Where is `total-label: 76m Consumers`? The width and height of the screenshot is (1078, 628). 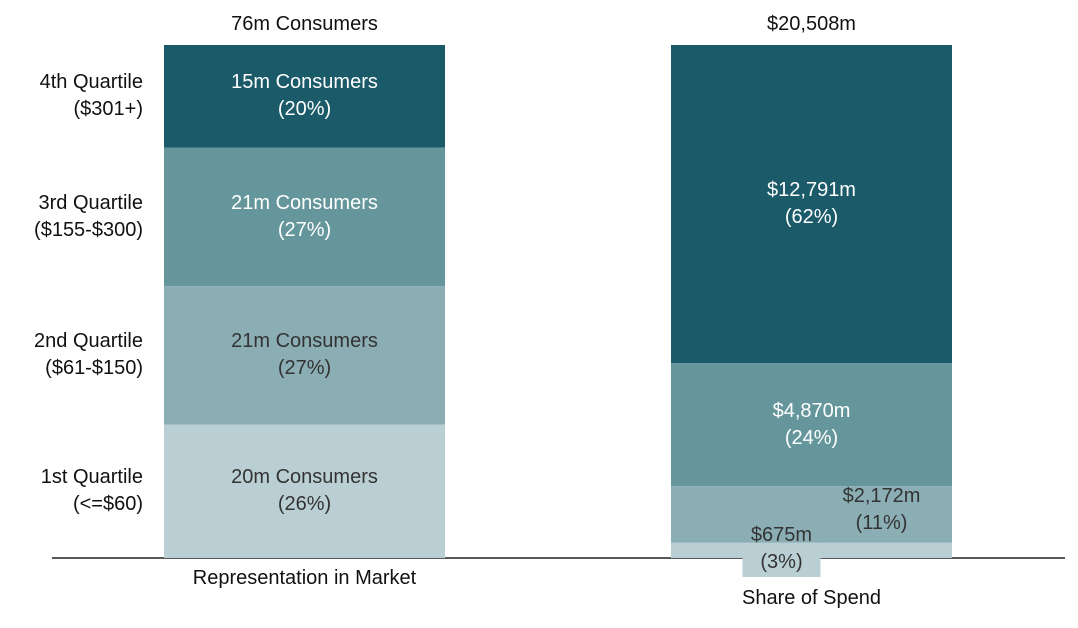 total-label: 76m Consumers is located at coordinates (304, 24).